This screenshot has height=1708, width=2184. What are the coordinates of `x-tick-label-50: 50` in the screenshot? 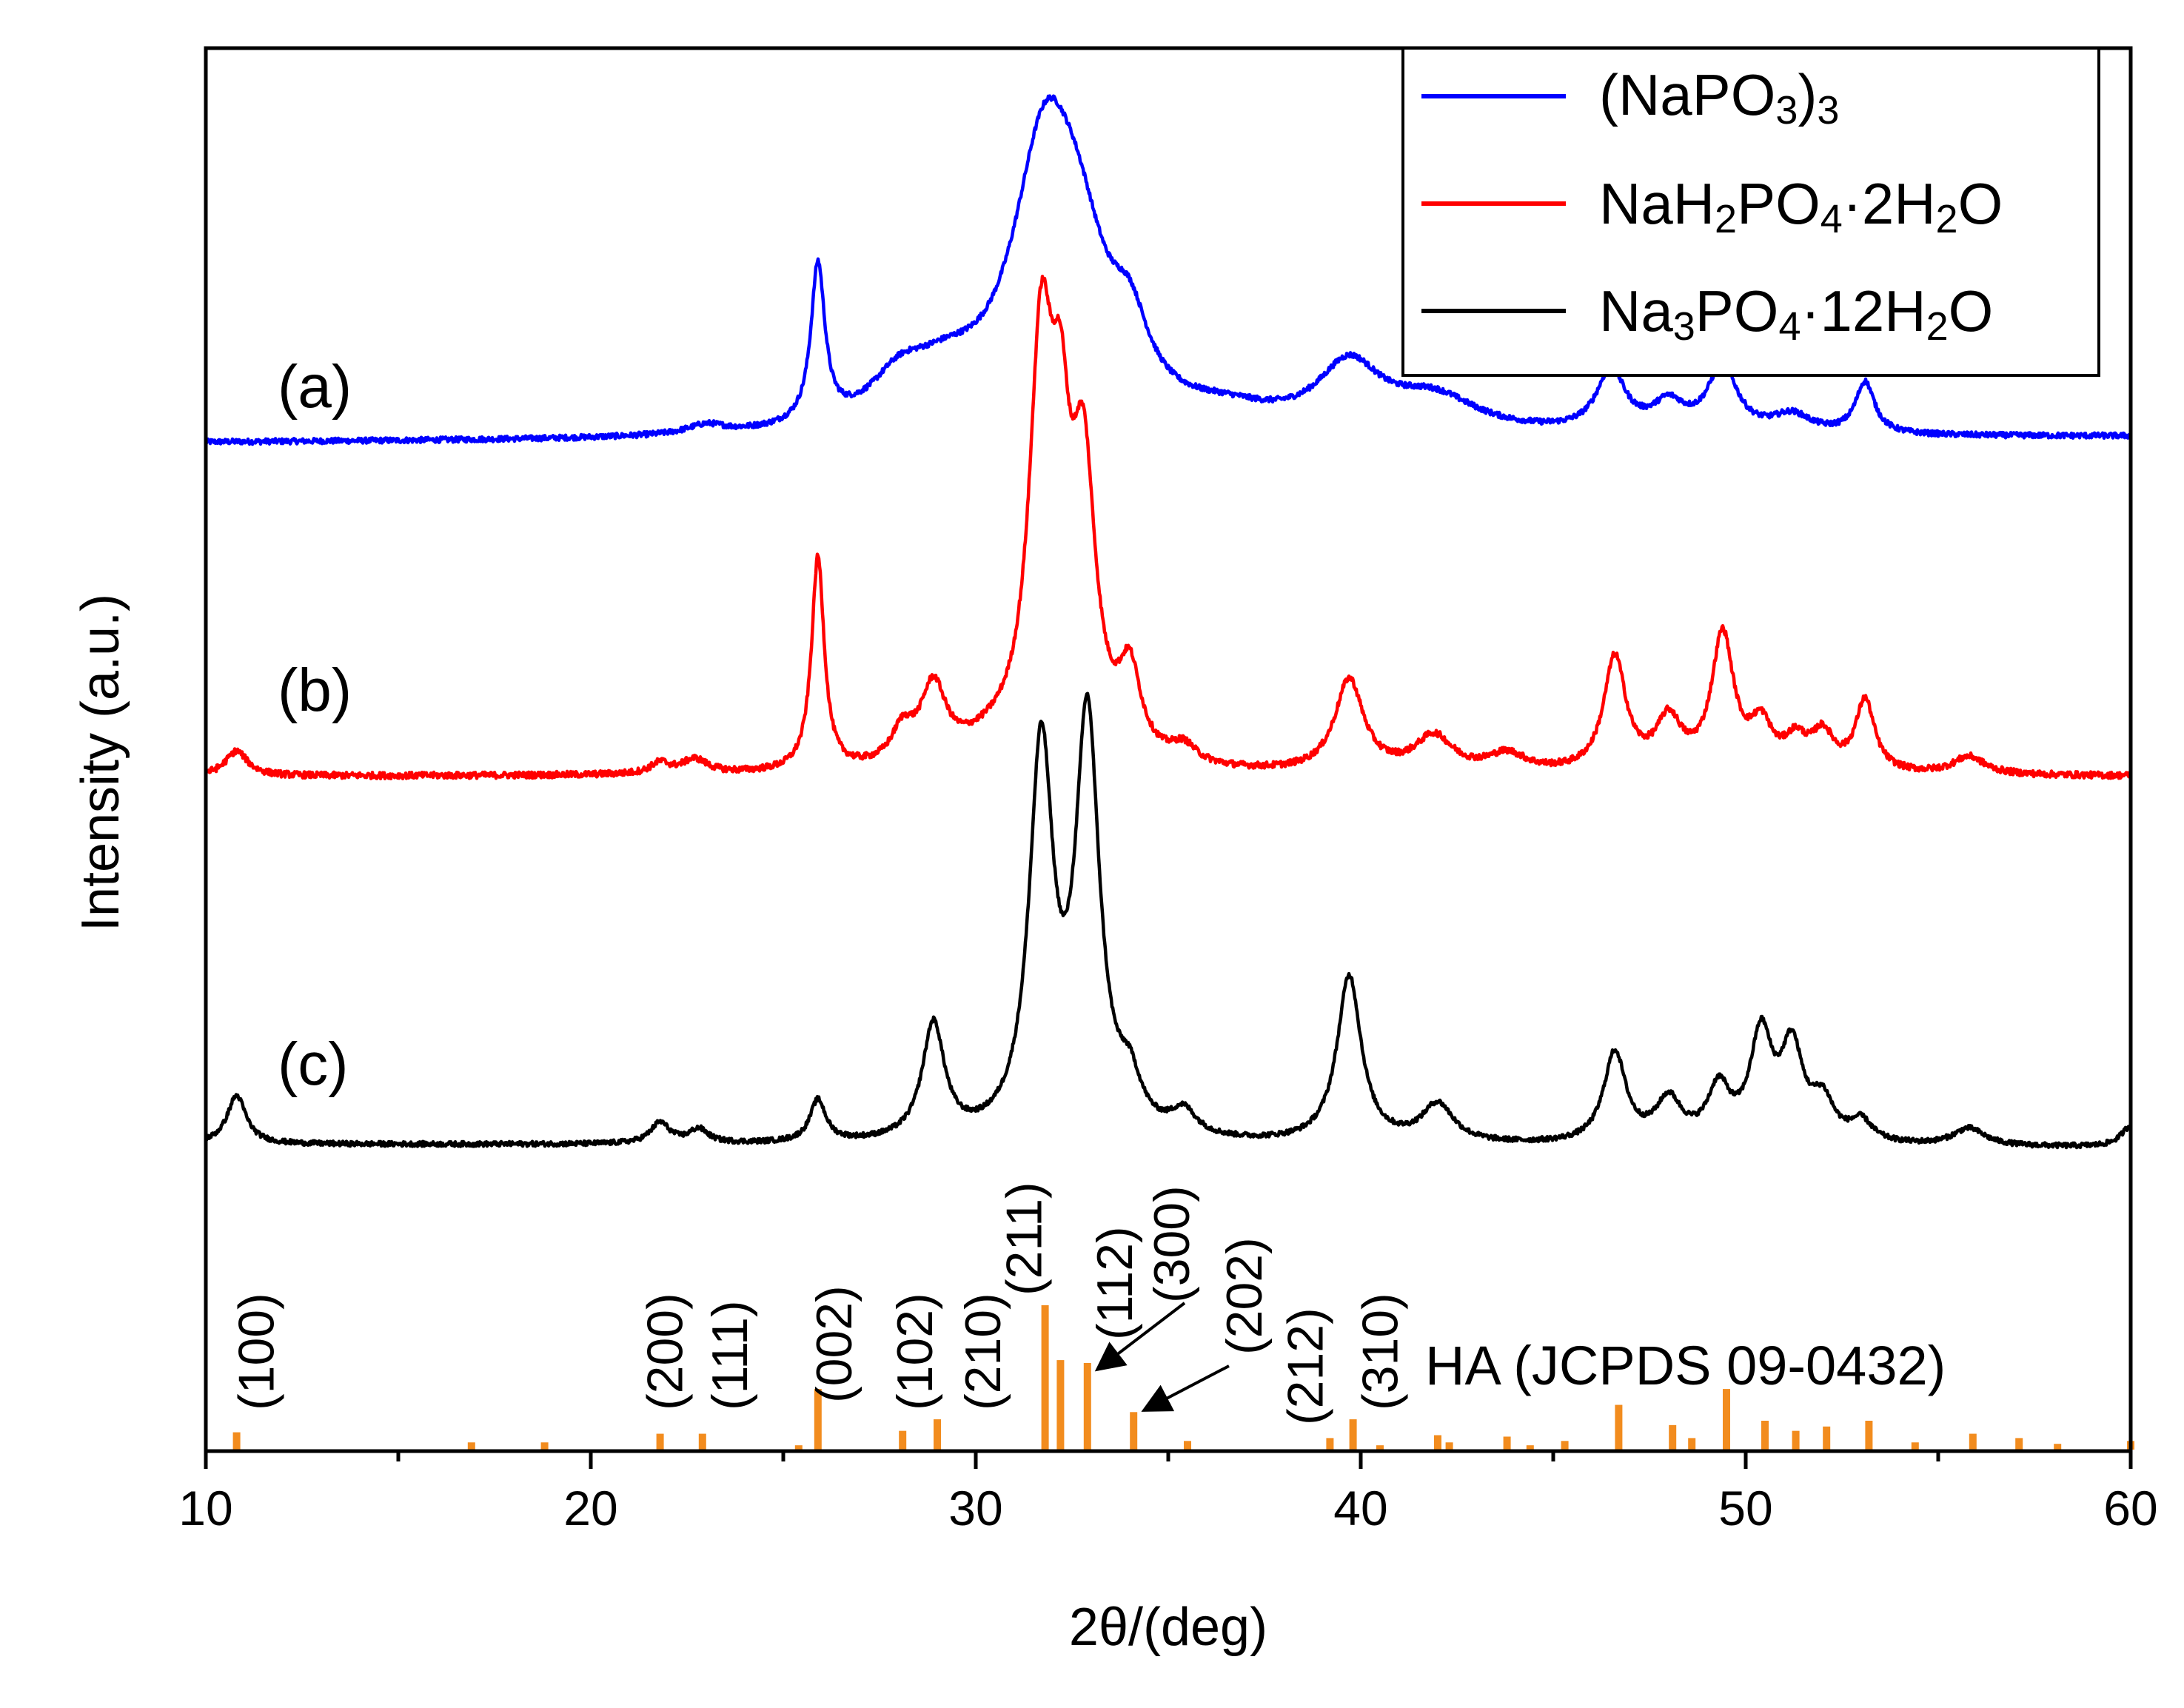 It's located at (1745, 1508).